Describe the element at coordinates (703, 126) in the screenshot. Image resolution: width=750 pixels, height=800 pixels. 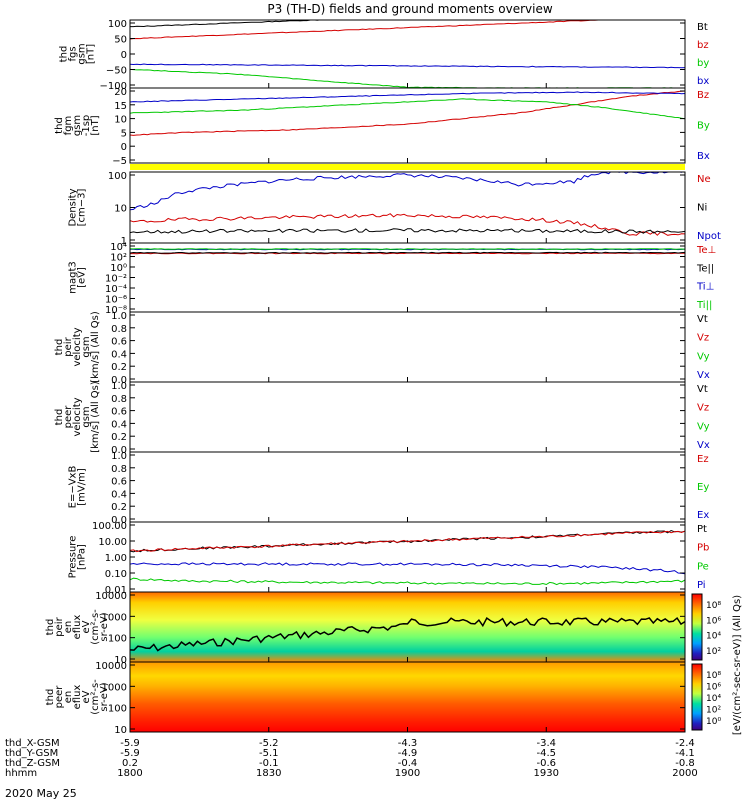
I see `legend-by: By` at that location.